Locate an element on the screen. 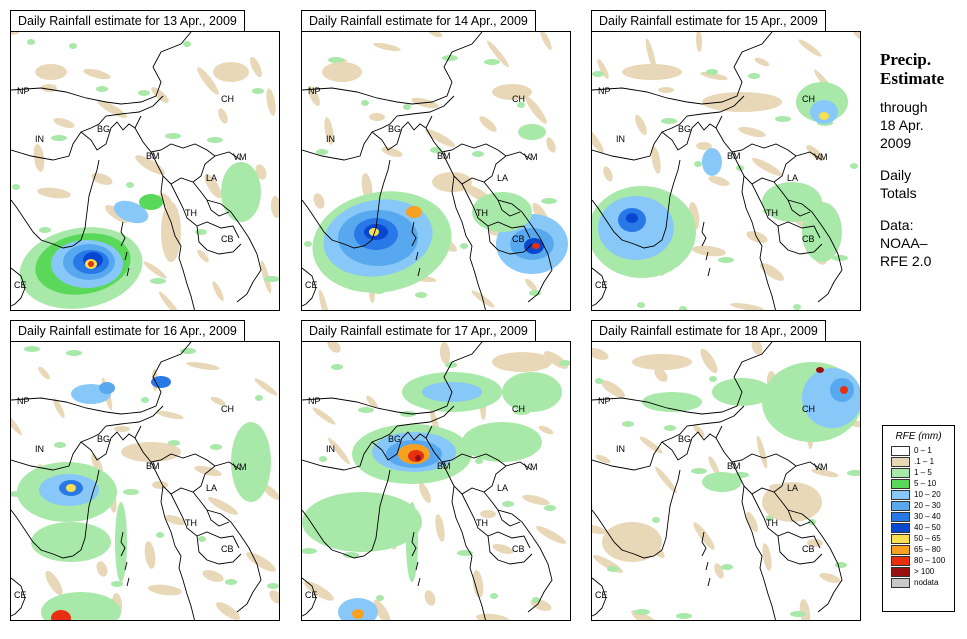  legend-item: 40 – 50 is located at coordinates (918, 527).